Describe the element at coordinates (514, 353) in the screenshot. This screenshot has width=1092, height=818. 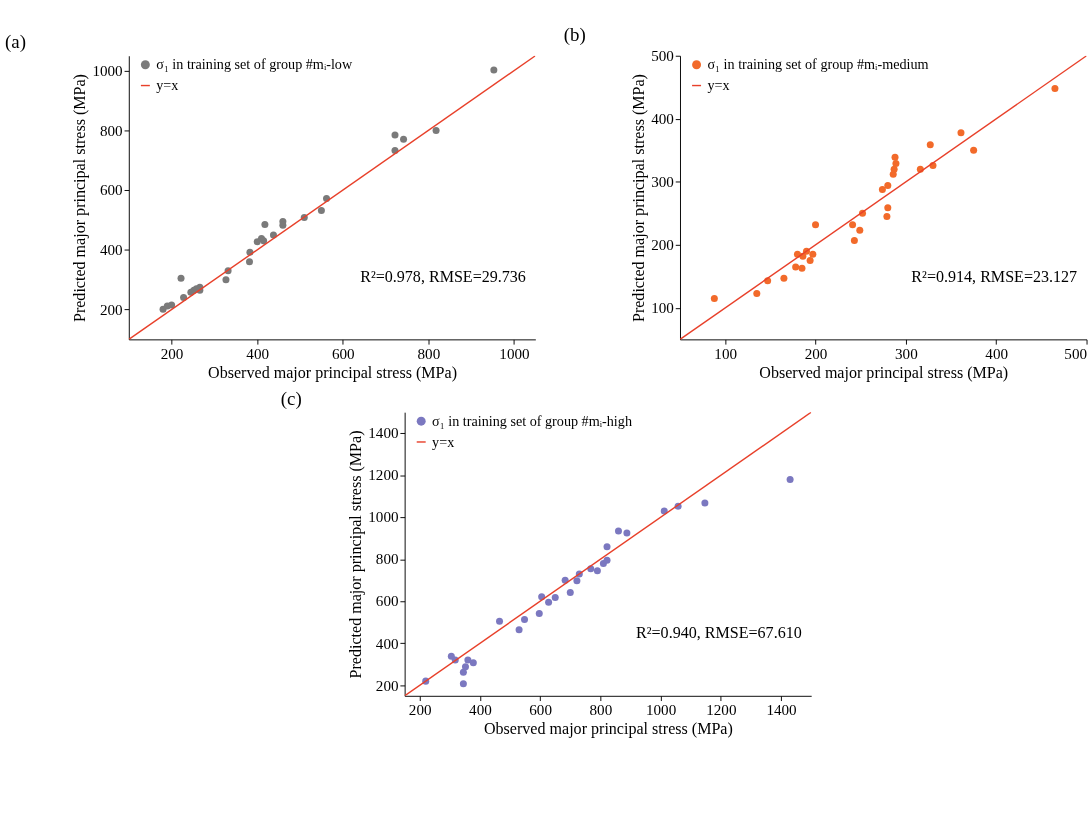
I see `x-tick-label: 1000` at that location.